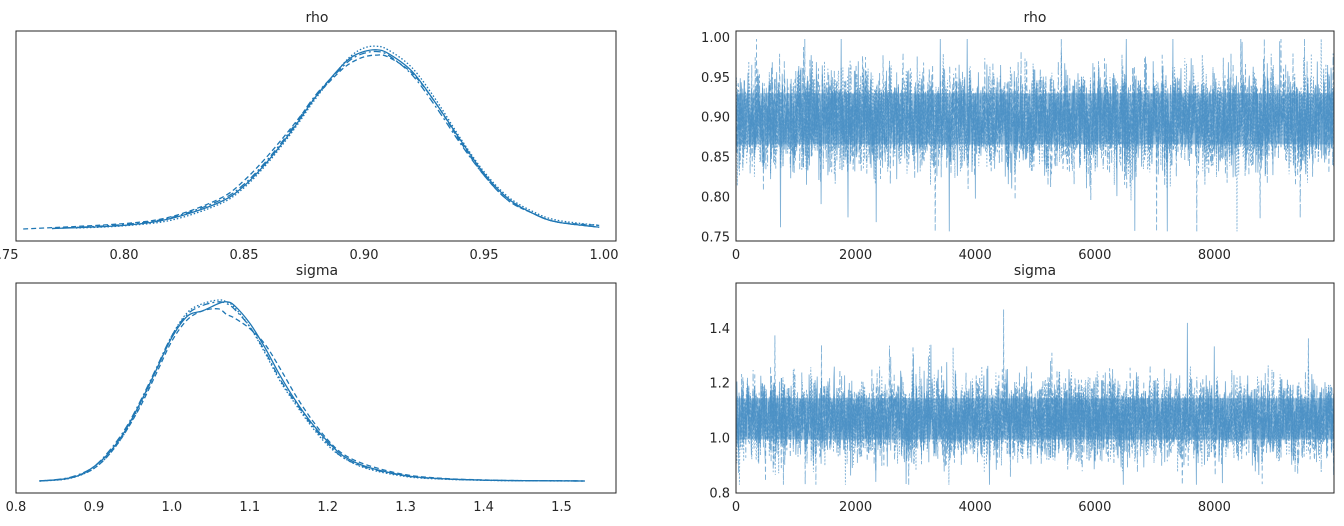  I want to click on rho-trace-ytick-label: 0.90, so click(715, 118).